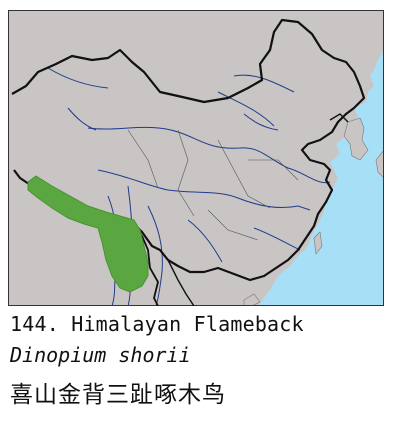  What do you see at coordinates (100, 355) in the screenshot?
I see `scientific-name: Dinopium shorii` at bounding box center [100, 355].